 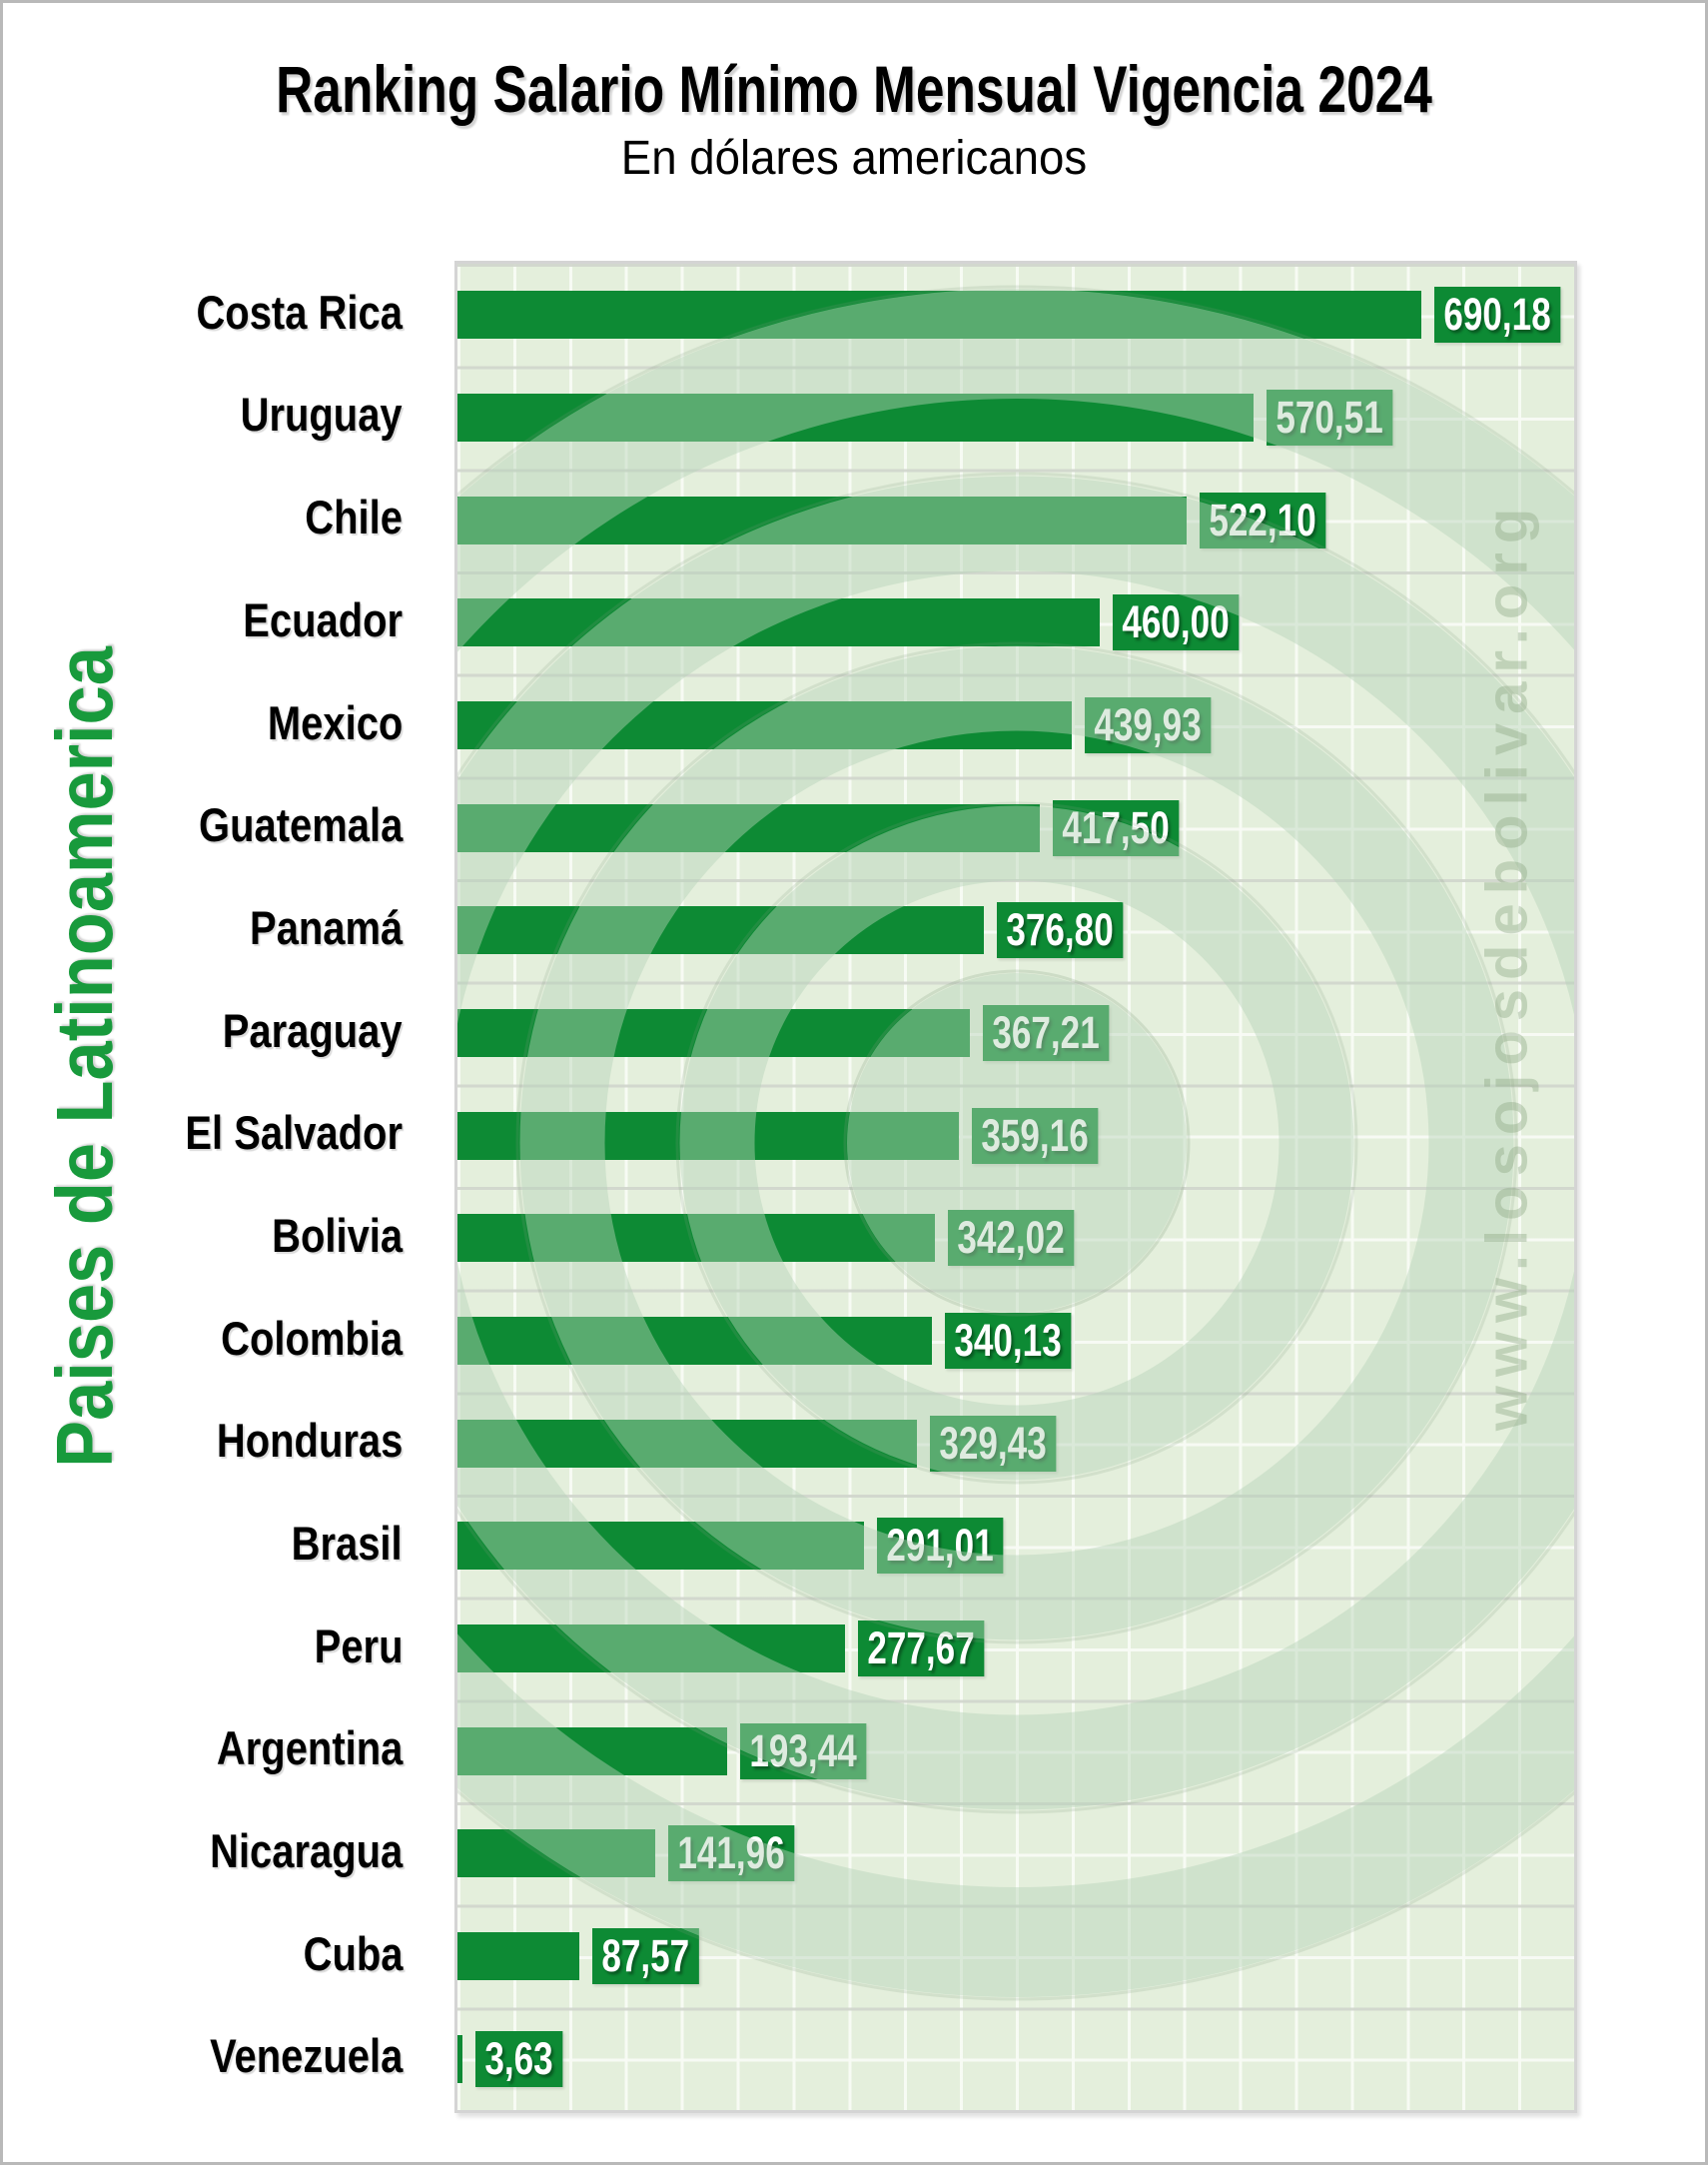 I want to click on category-label-text: Costa Rica, so click(x=299, y=312).